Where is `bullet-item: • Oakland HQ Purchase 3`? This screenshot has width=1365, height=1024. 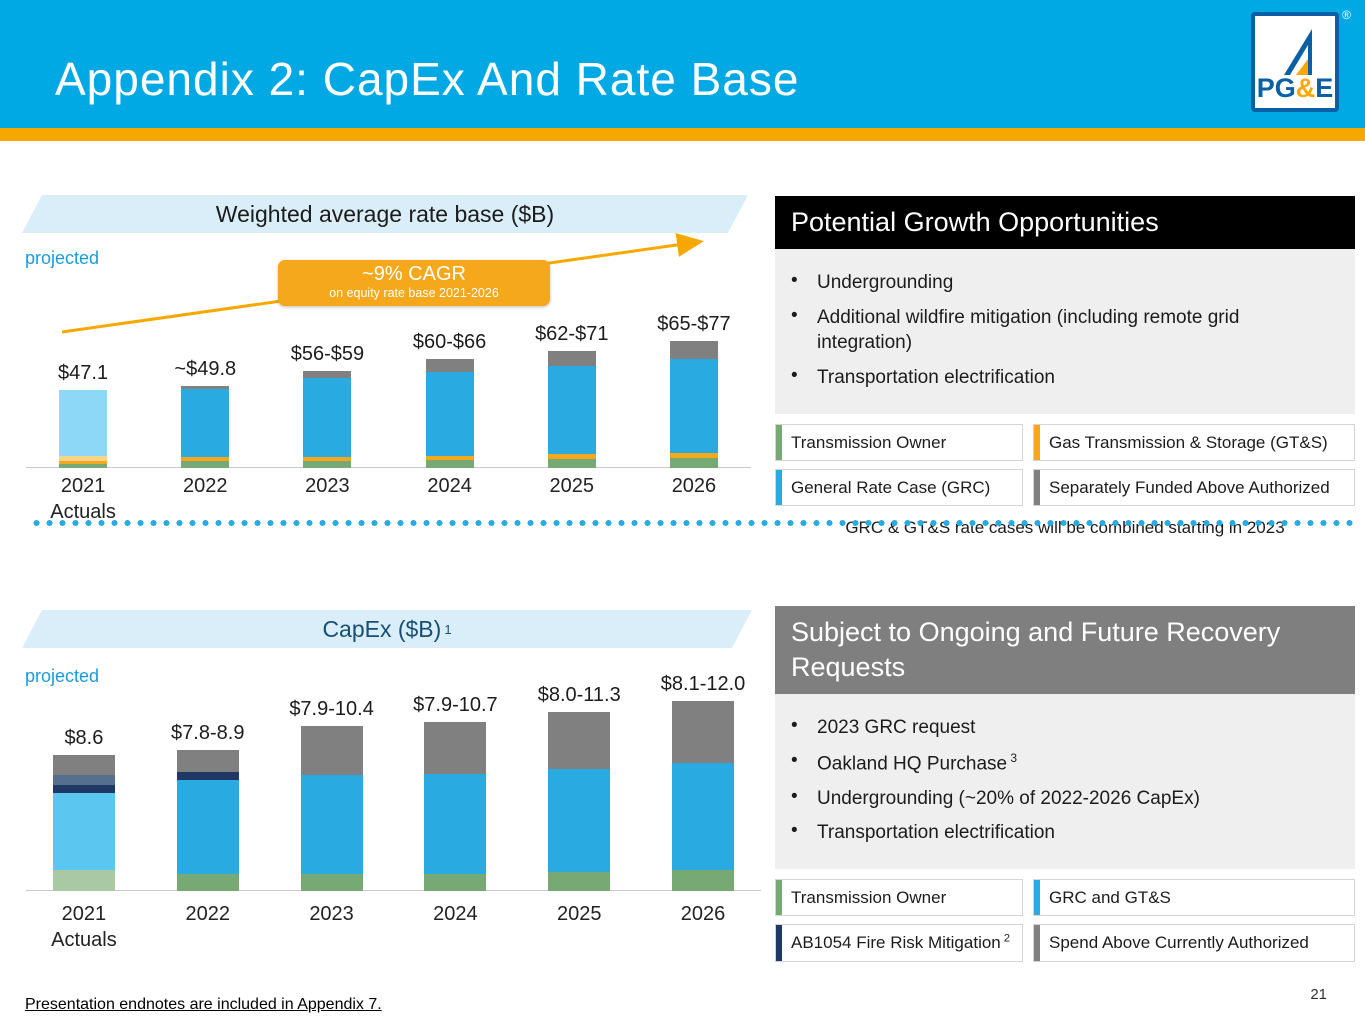 bullet-item: • Oakland HQ Purchase 3 is located at coordinates (1065, 763).